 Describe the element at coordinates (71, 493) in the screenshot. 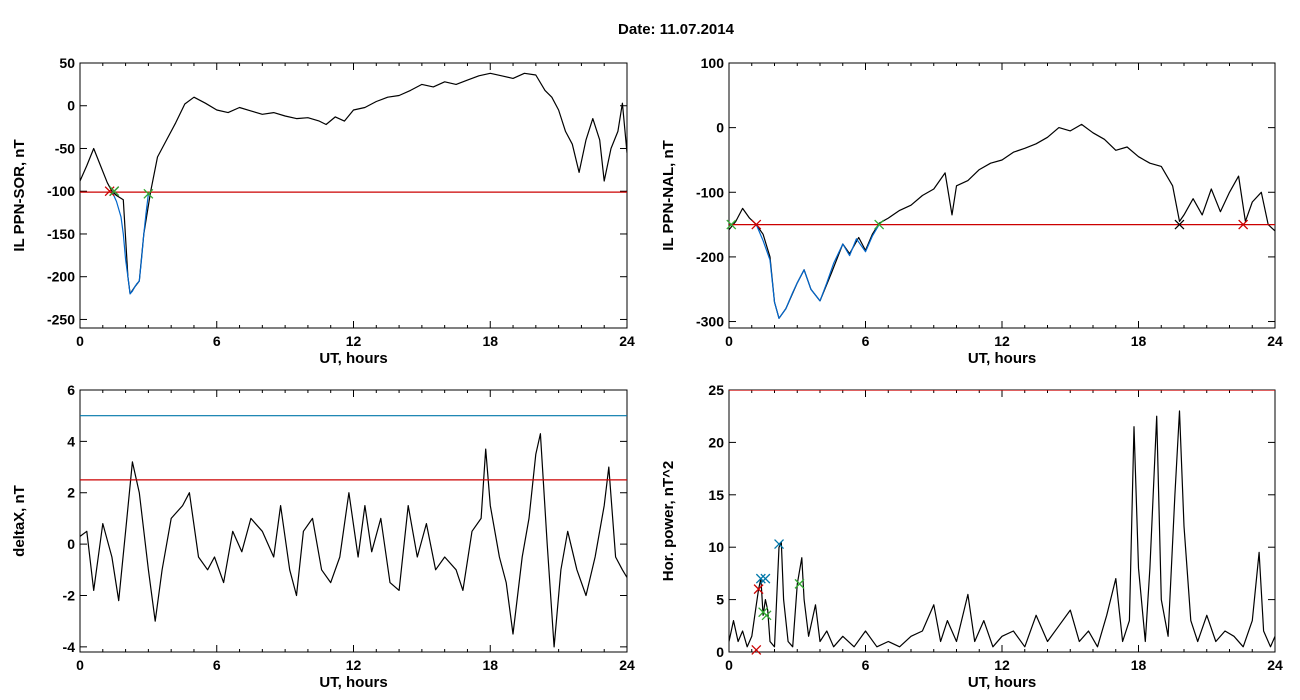

I see `y-tick-label: 2` at that location.